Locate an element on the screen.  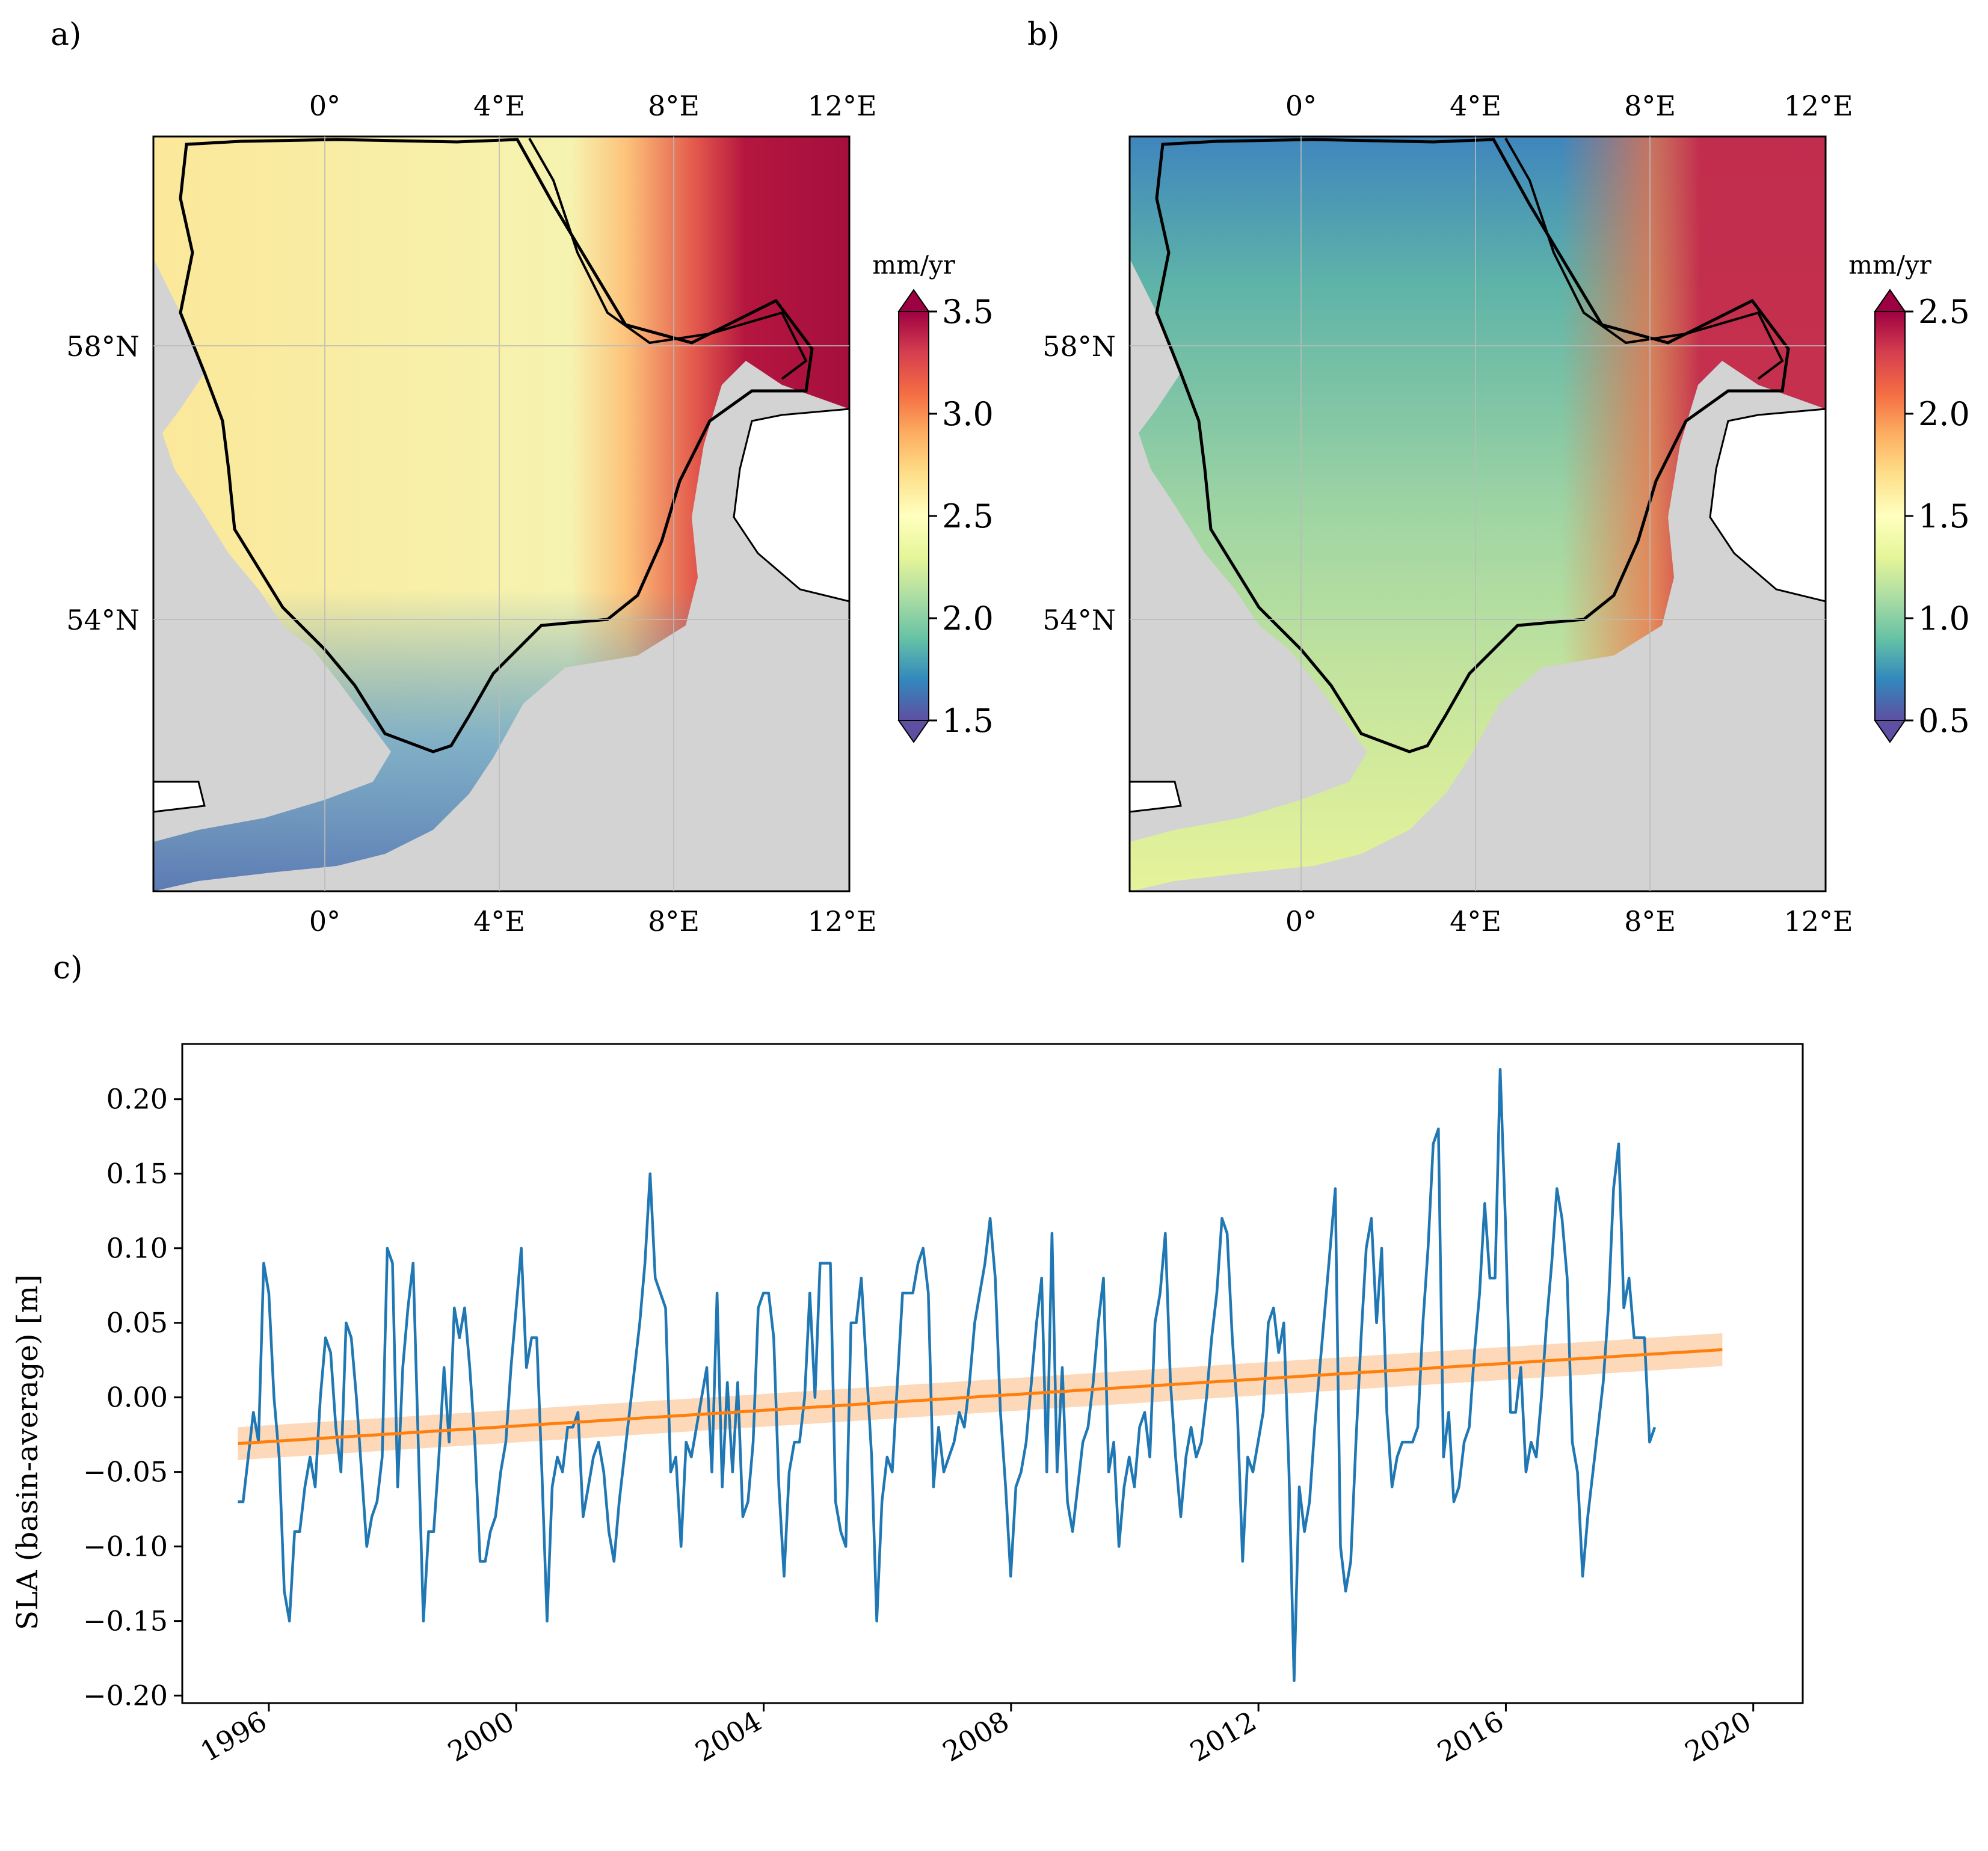
panel-a-label: a) is located at coordinates (66, 35).